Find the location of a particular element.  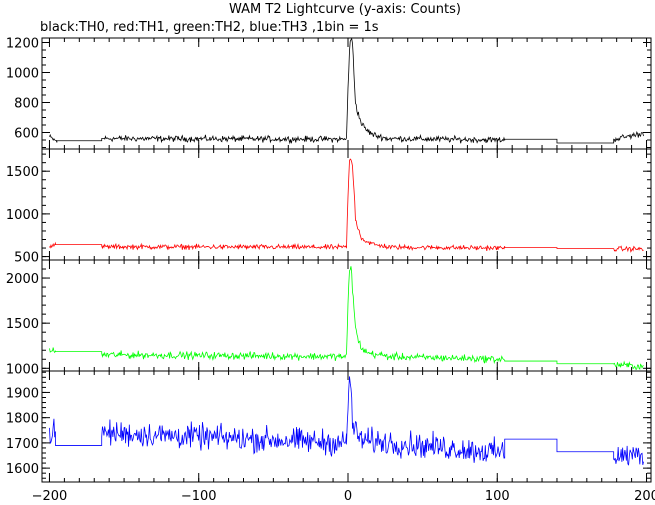

y-tick-label: 500 is located at coordinates (26, 258).